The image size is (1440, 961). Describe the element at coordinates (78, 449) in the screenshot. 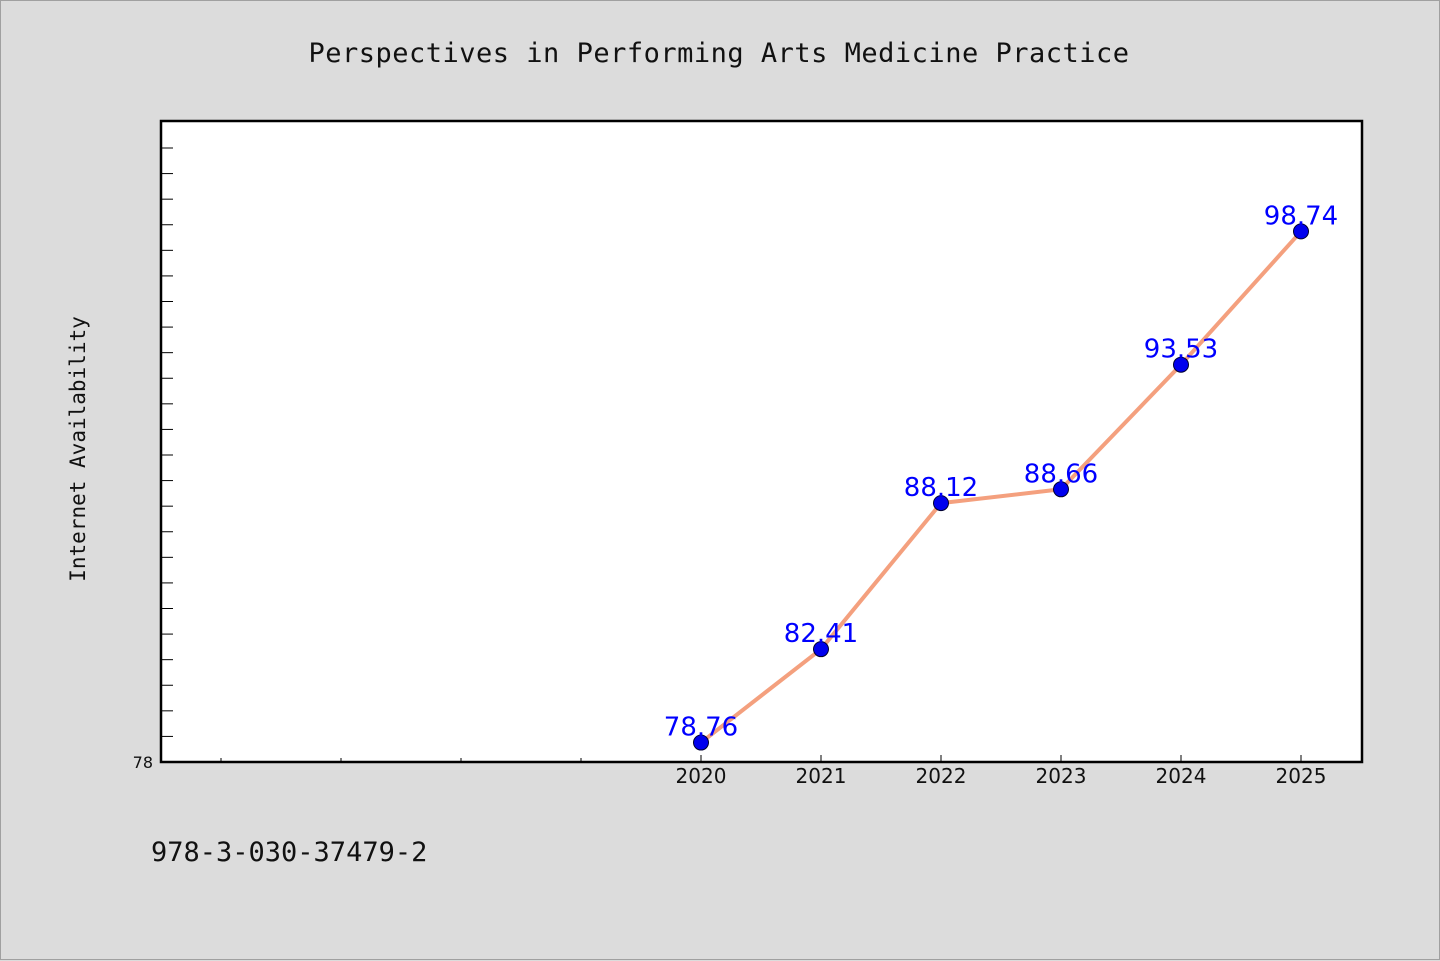

I see `y-axis-label: Internet Availability` at that location.